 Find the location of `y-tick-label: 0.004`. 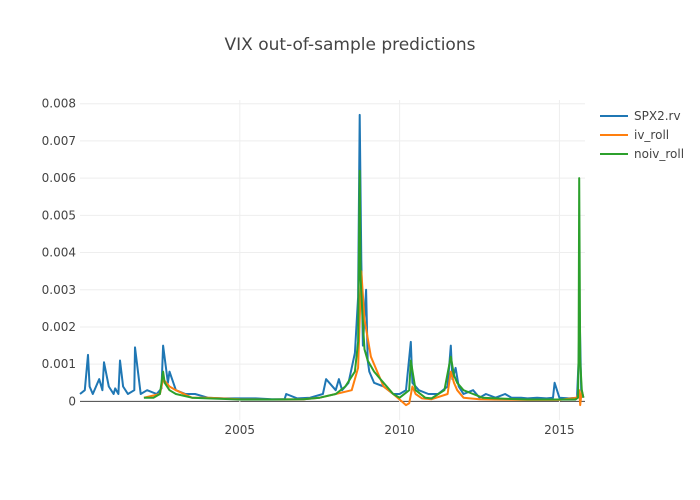

y-tick-label: 0.004 is located at coordinates (59, 253).